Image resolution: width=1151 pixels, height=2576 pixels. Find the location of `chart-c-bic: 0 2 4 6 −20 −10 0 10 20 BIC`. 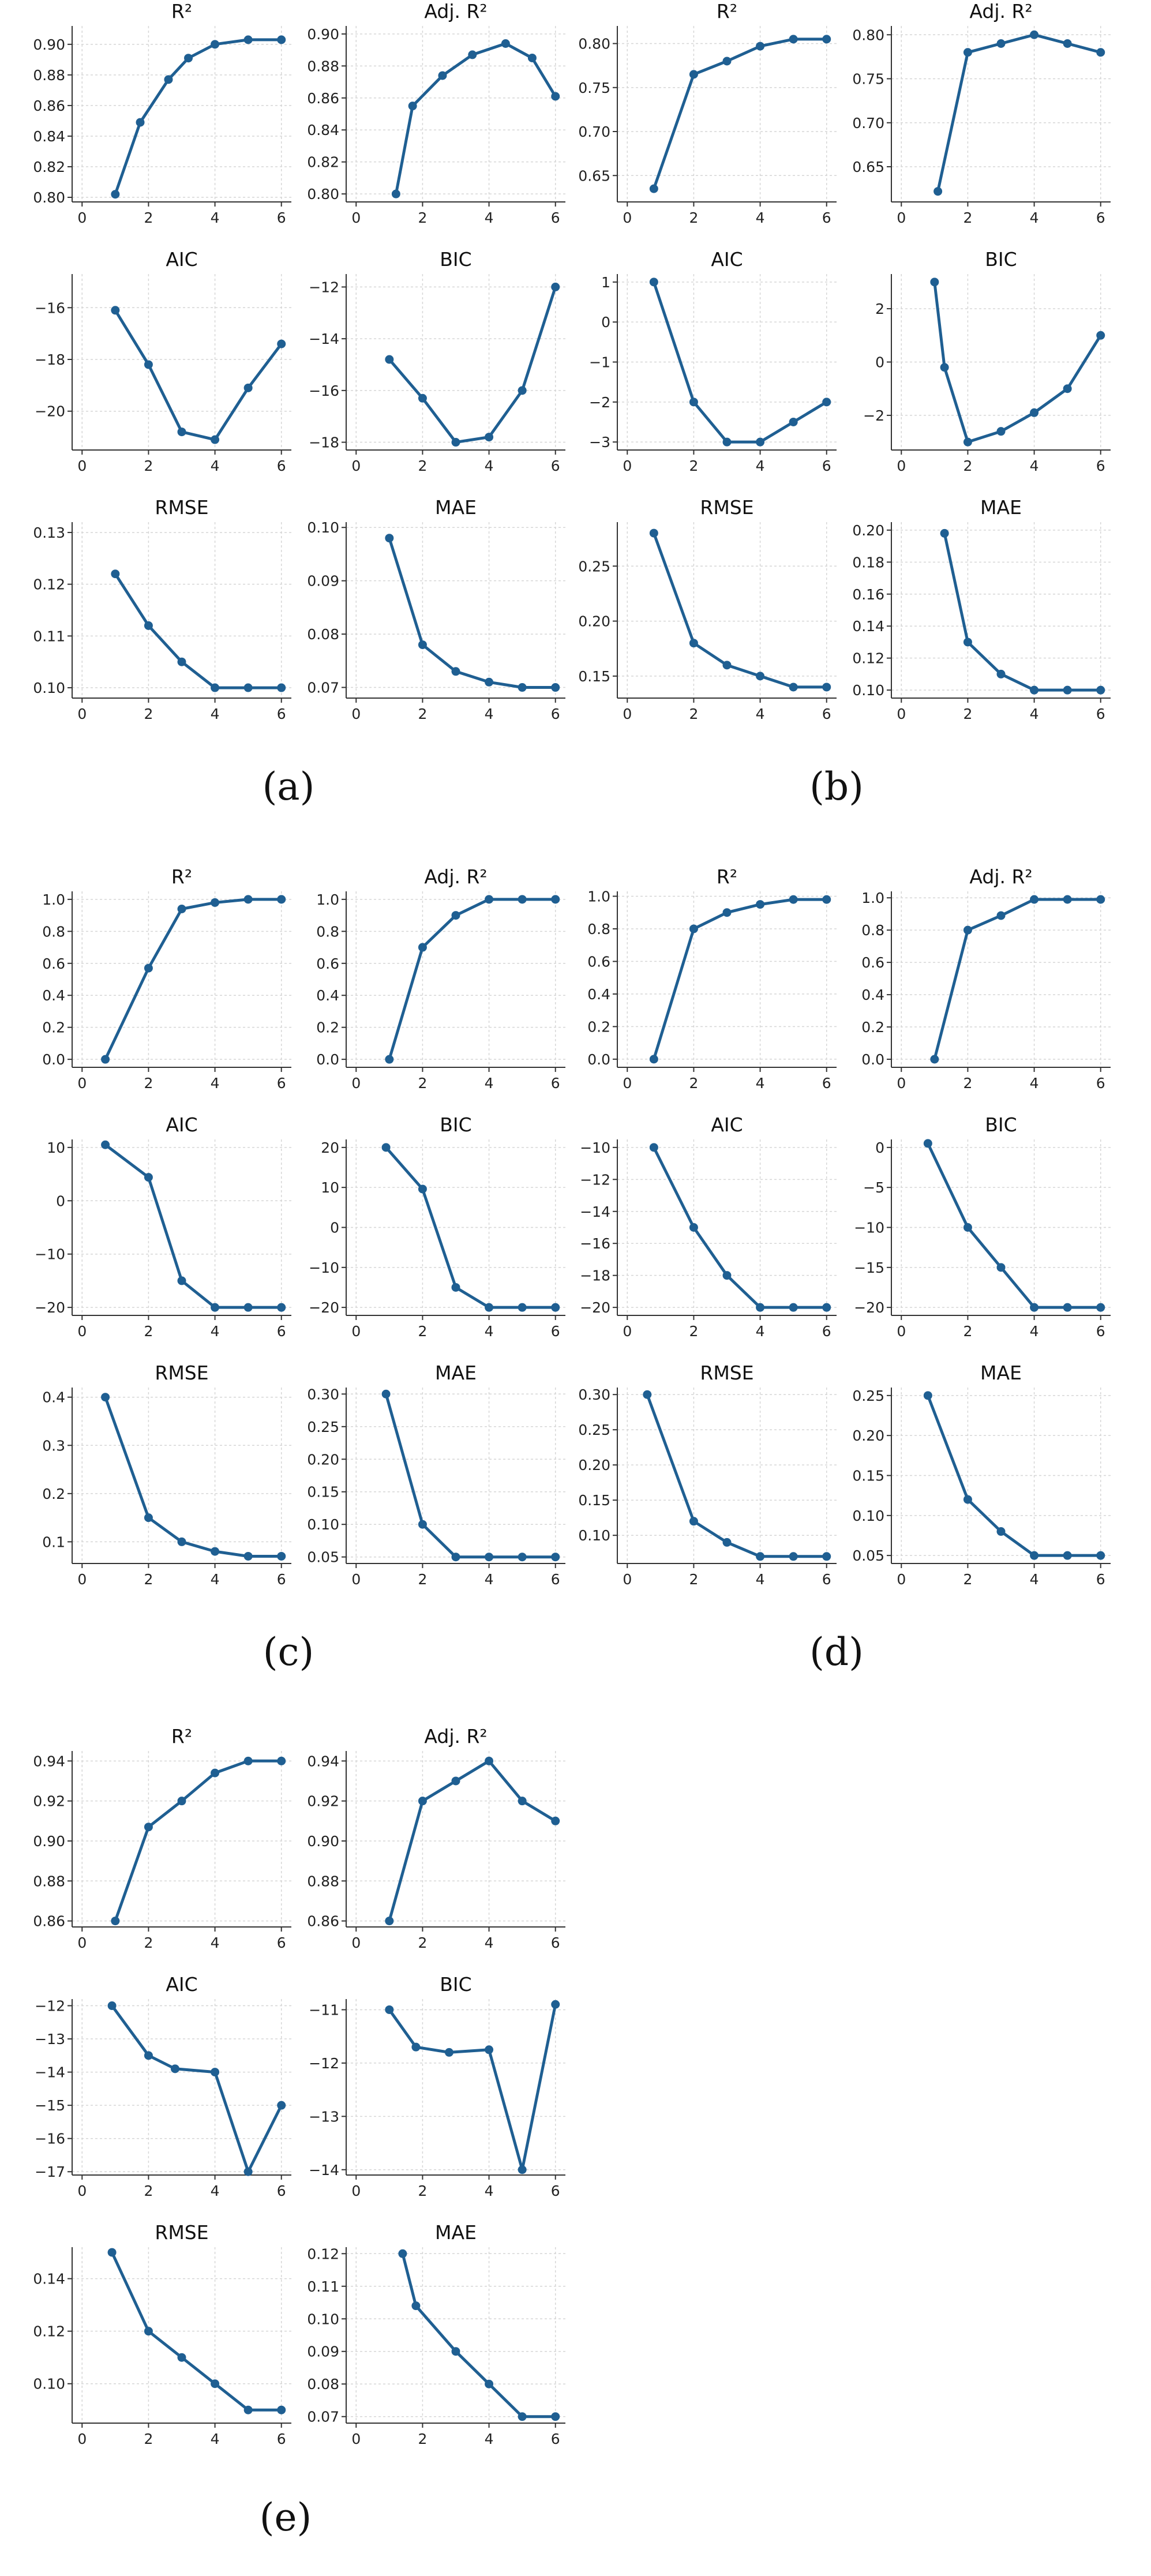

chart-c-bic: 0 2 4 6 −20 −10 0 10 20 BIC is located at coordinates (437, 1226).